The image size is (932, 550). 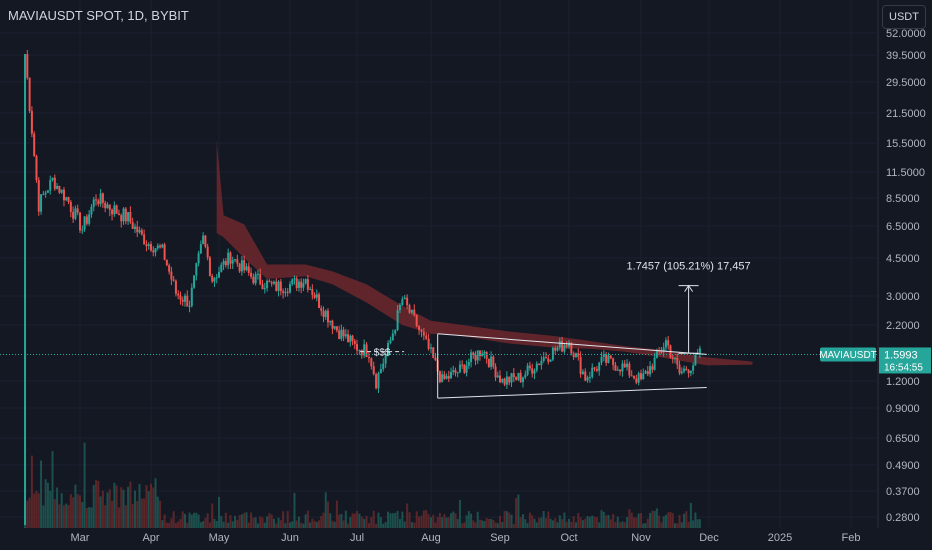 What do you see at coordinates (382, 353) in the screenshot?
I see `dollar-annotation: $$$` at bounding box center [382, 353].